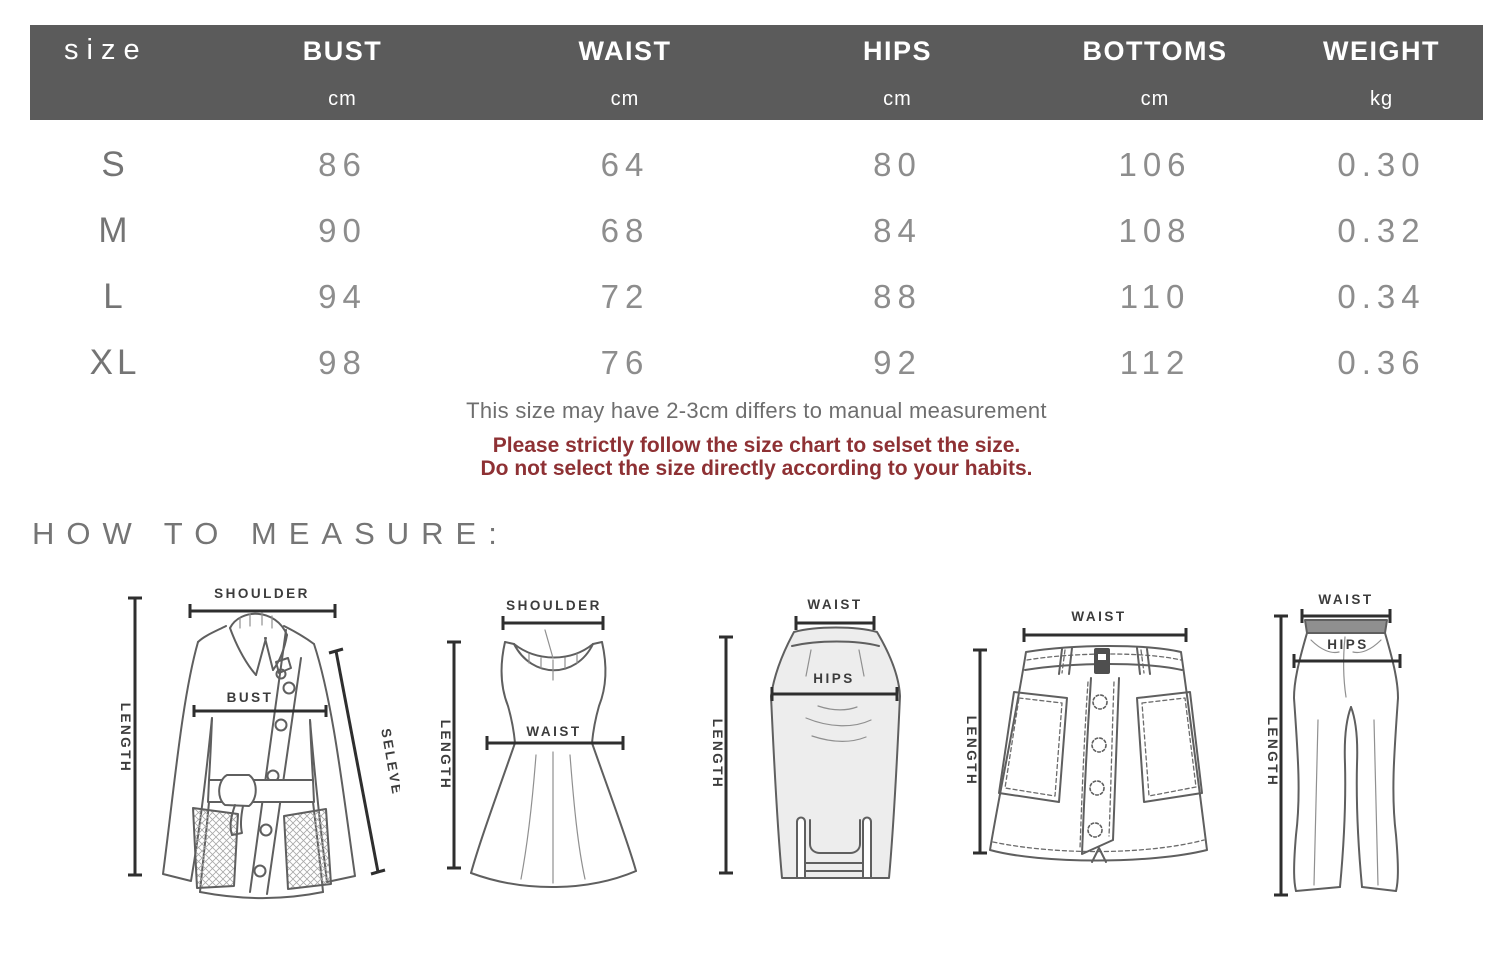 Image resolution: width=1508 pixels, height=966 pixels. What do you see at coordinates (756, 231) in the screenshot?
I see `table-row-m: M 90 68 84 108 0.32` at bounding box center [756, 231].